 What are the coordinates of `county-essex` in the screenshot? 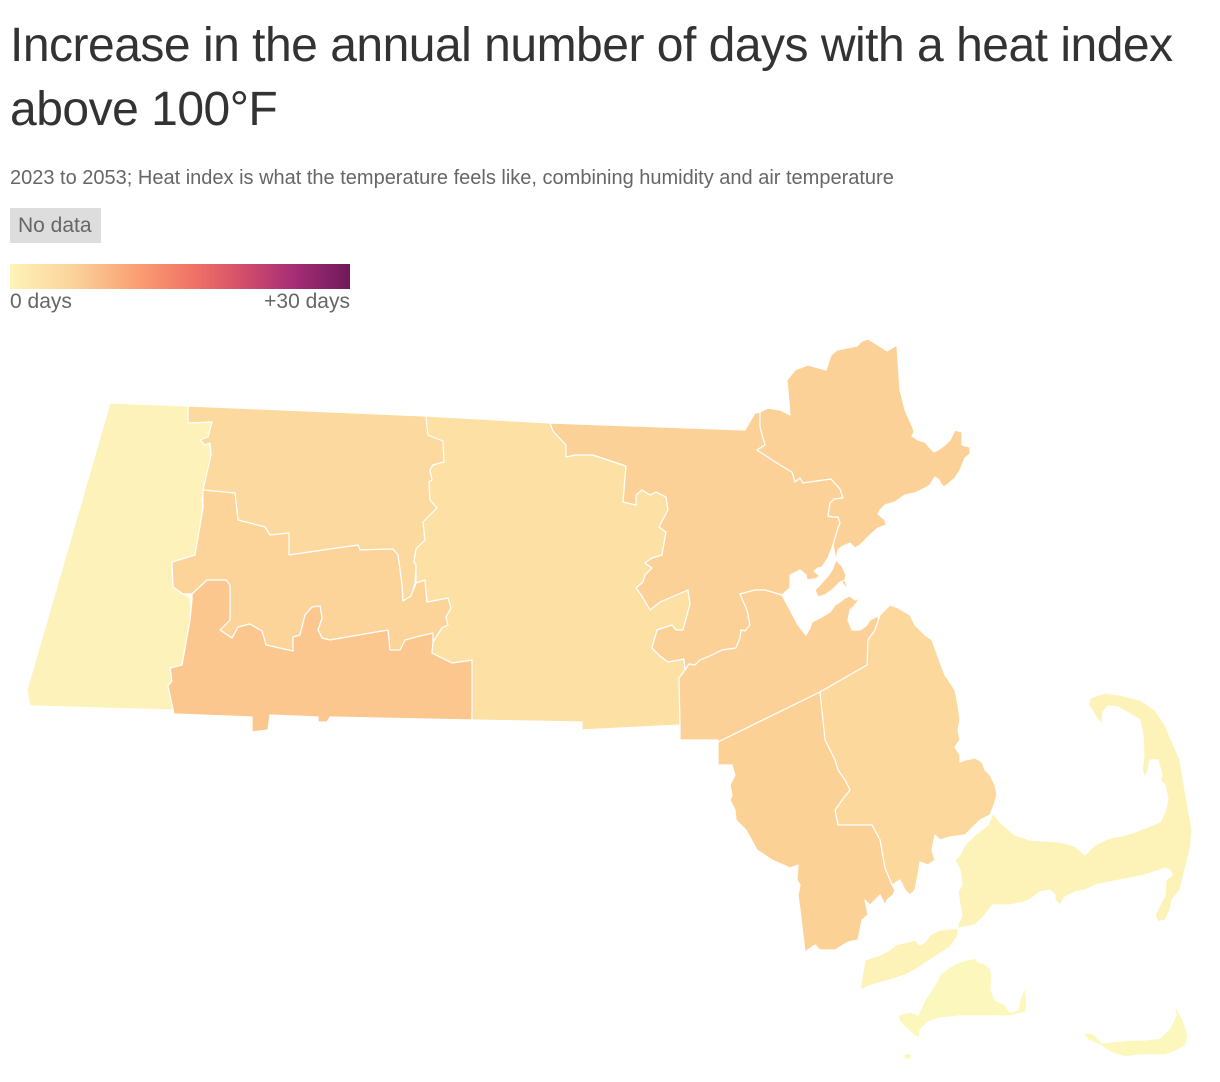 It's located at (863, 464).